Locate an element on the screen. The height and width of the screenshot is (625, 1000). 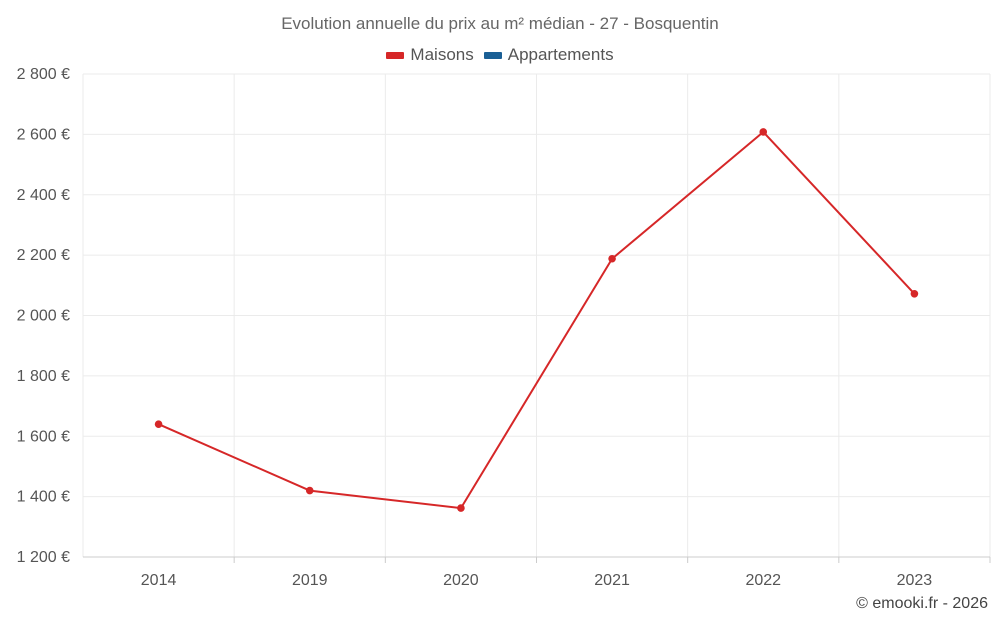
y-tick-label: 1 200 € is located at coordinates (43, 557).